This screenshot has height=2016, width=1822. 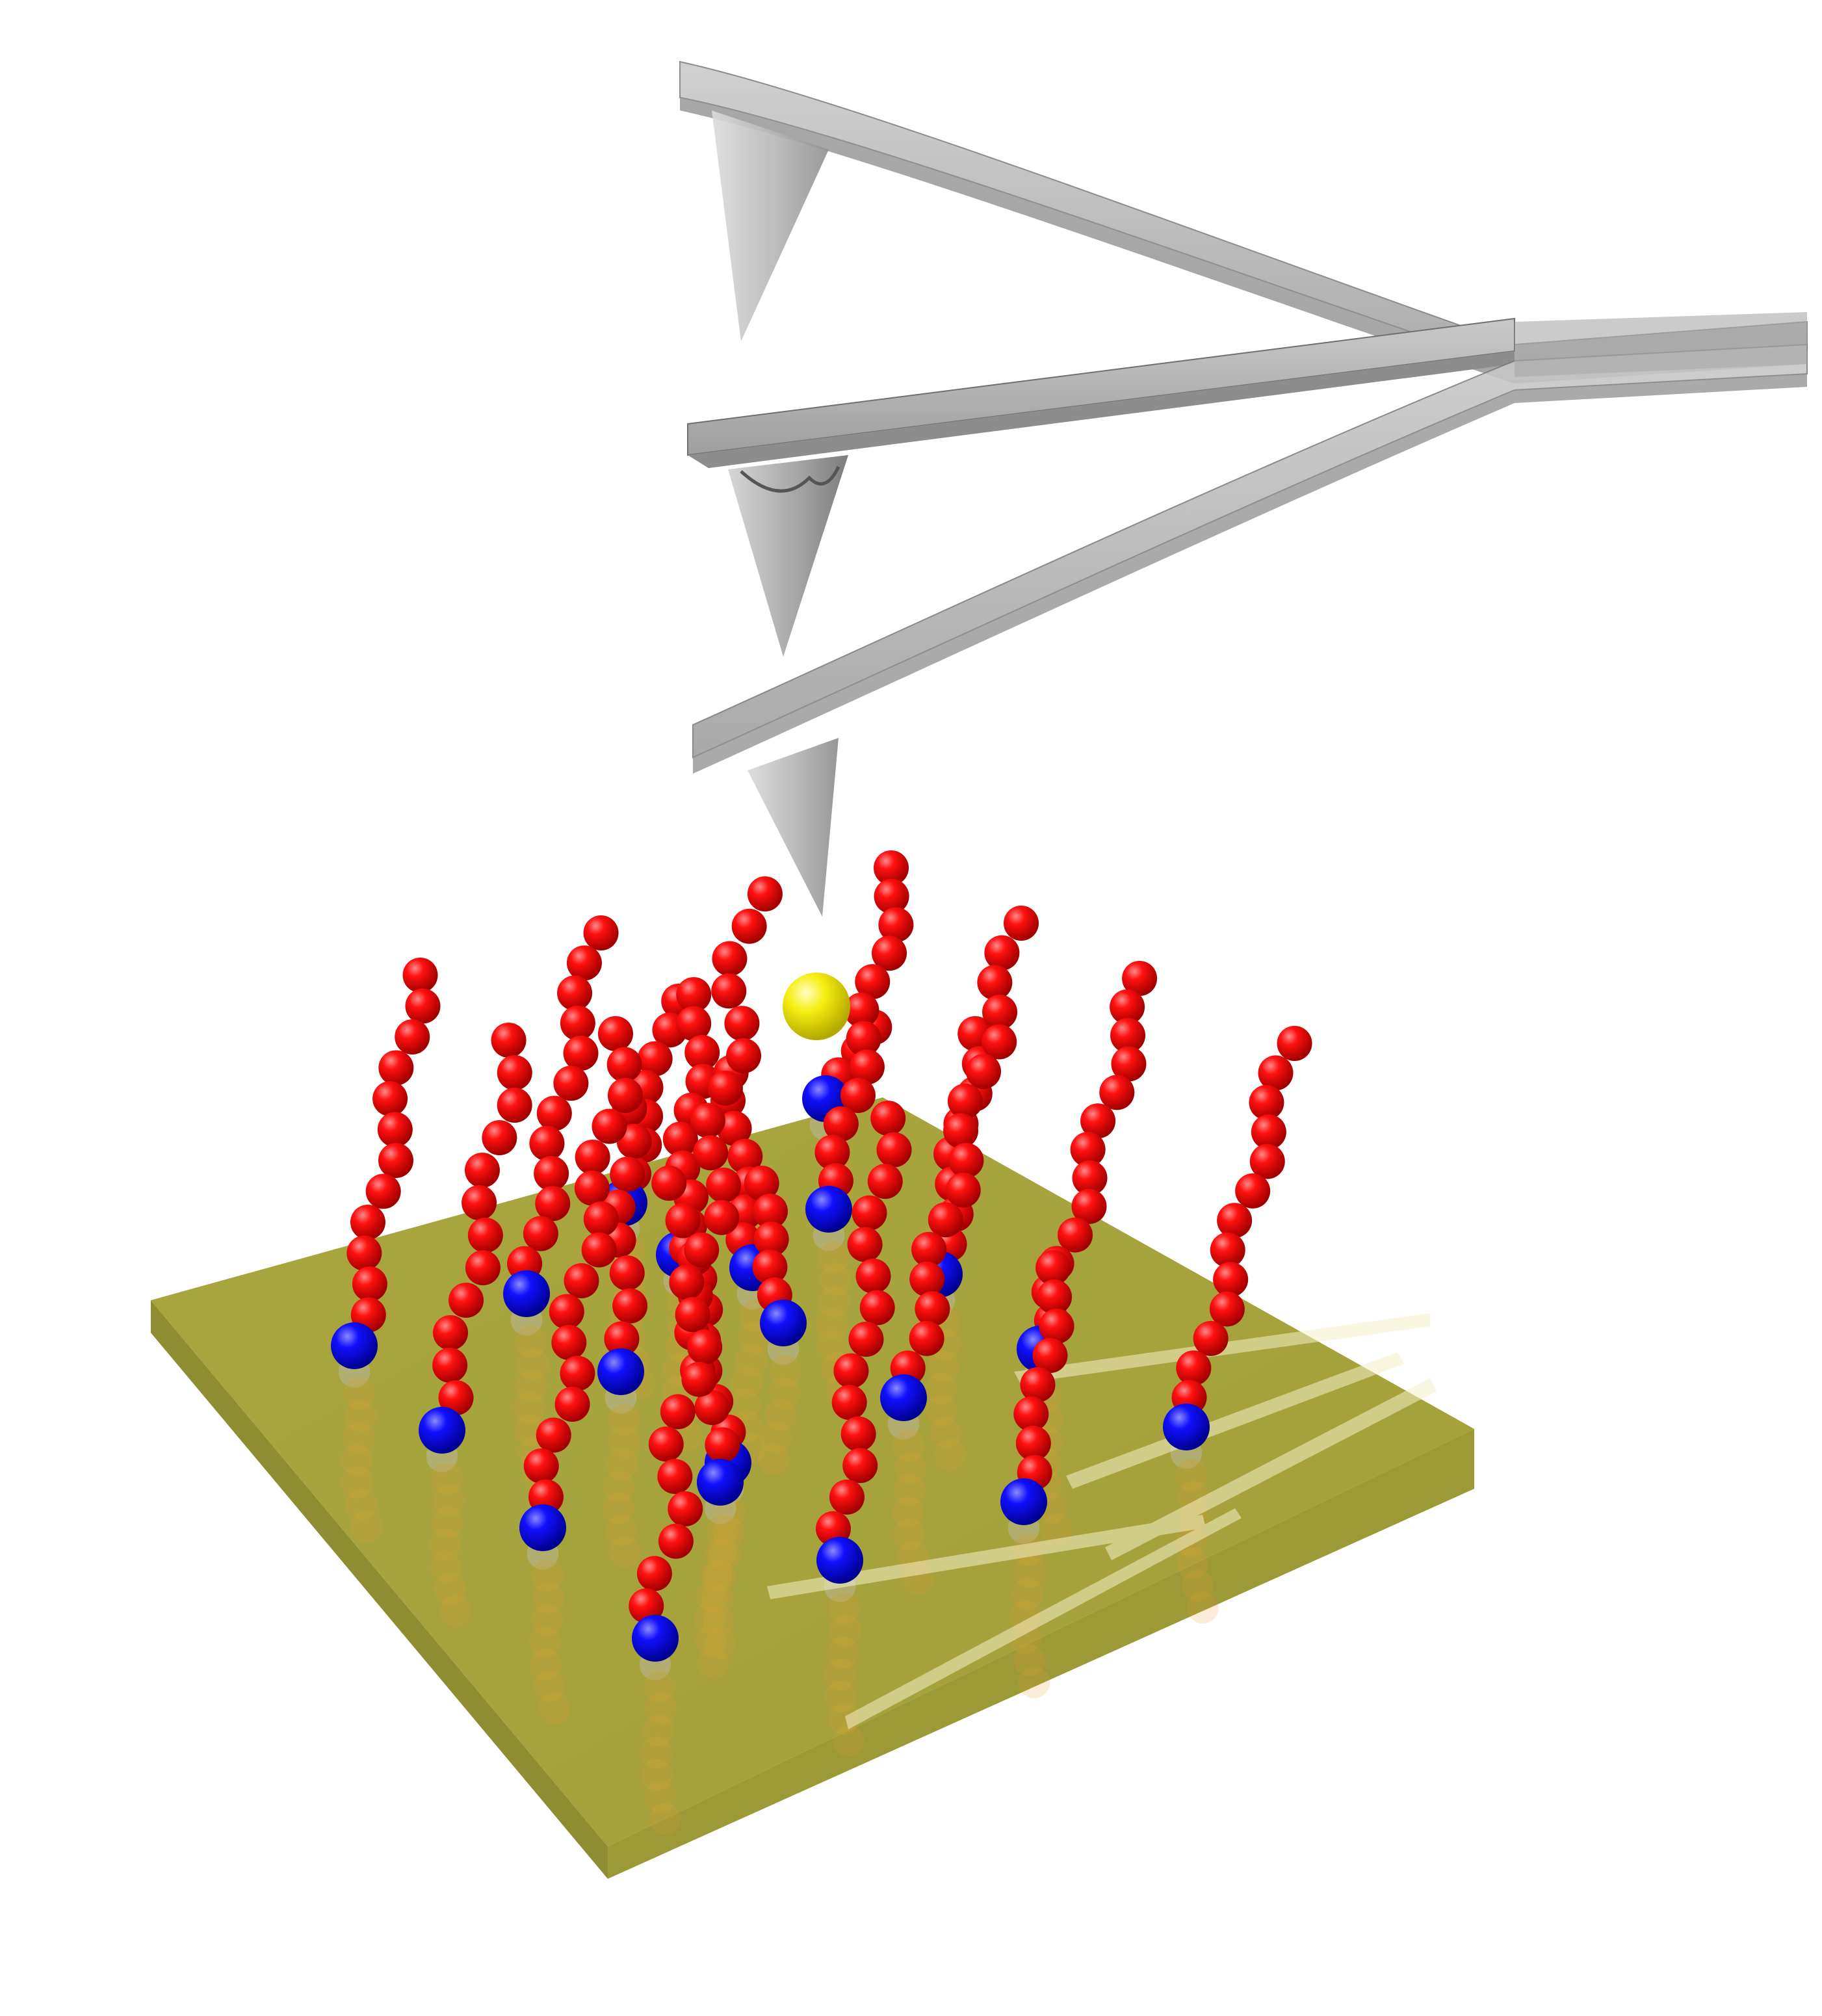 What do you see at coordinates (1661, 344) in the screenshot?
I see `cantilever-base` at bounding box center [1661, 344].